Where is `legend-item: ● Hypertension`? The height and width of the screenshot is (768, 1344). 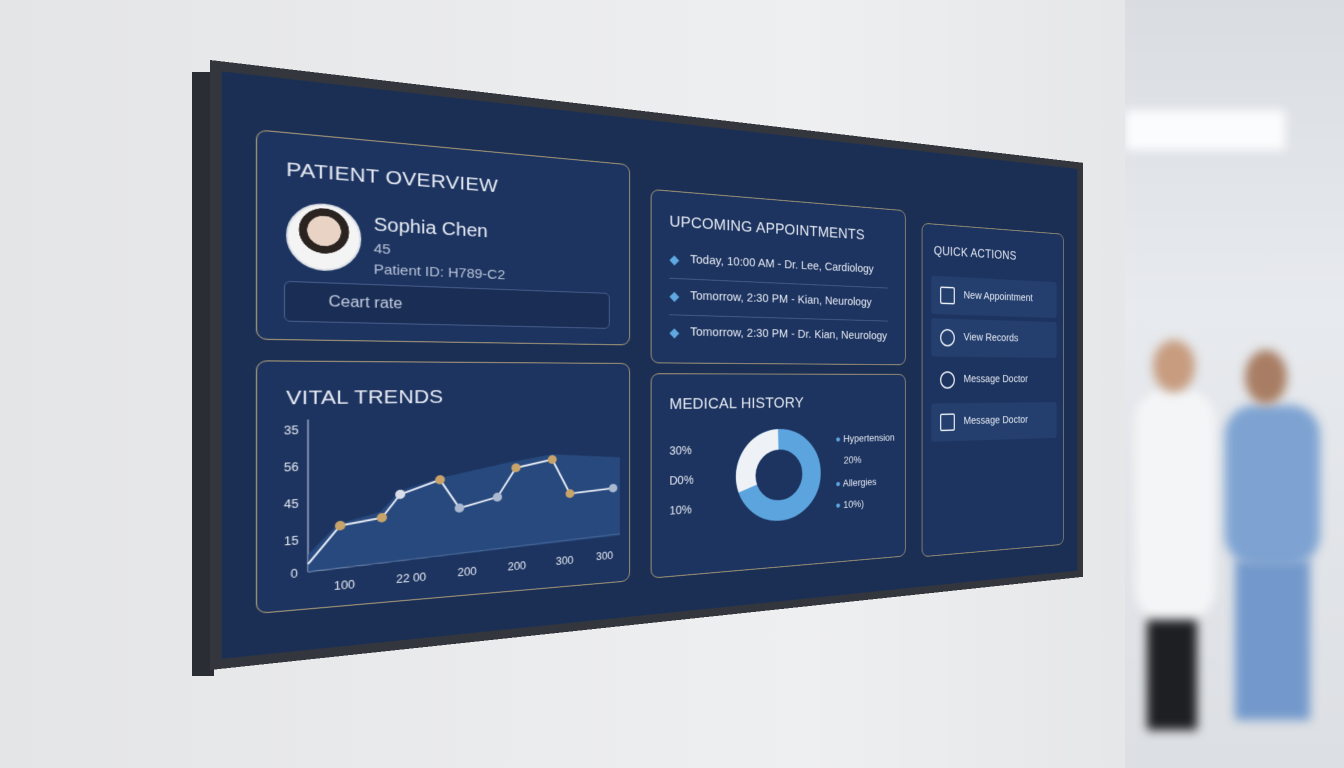 legend-item: ● Hypertension is located at coordinates (865, 438).